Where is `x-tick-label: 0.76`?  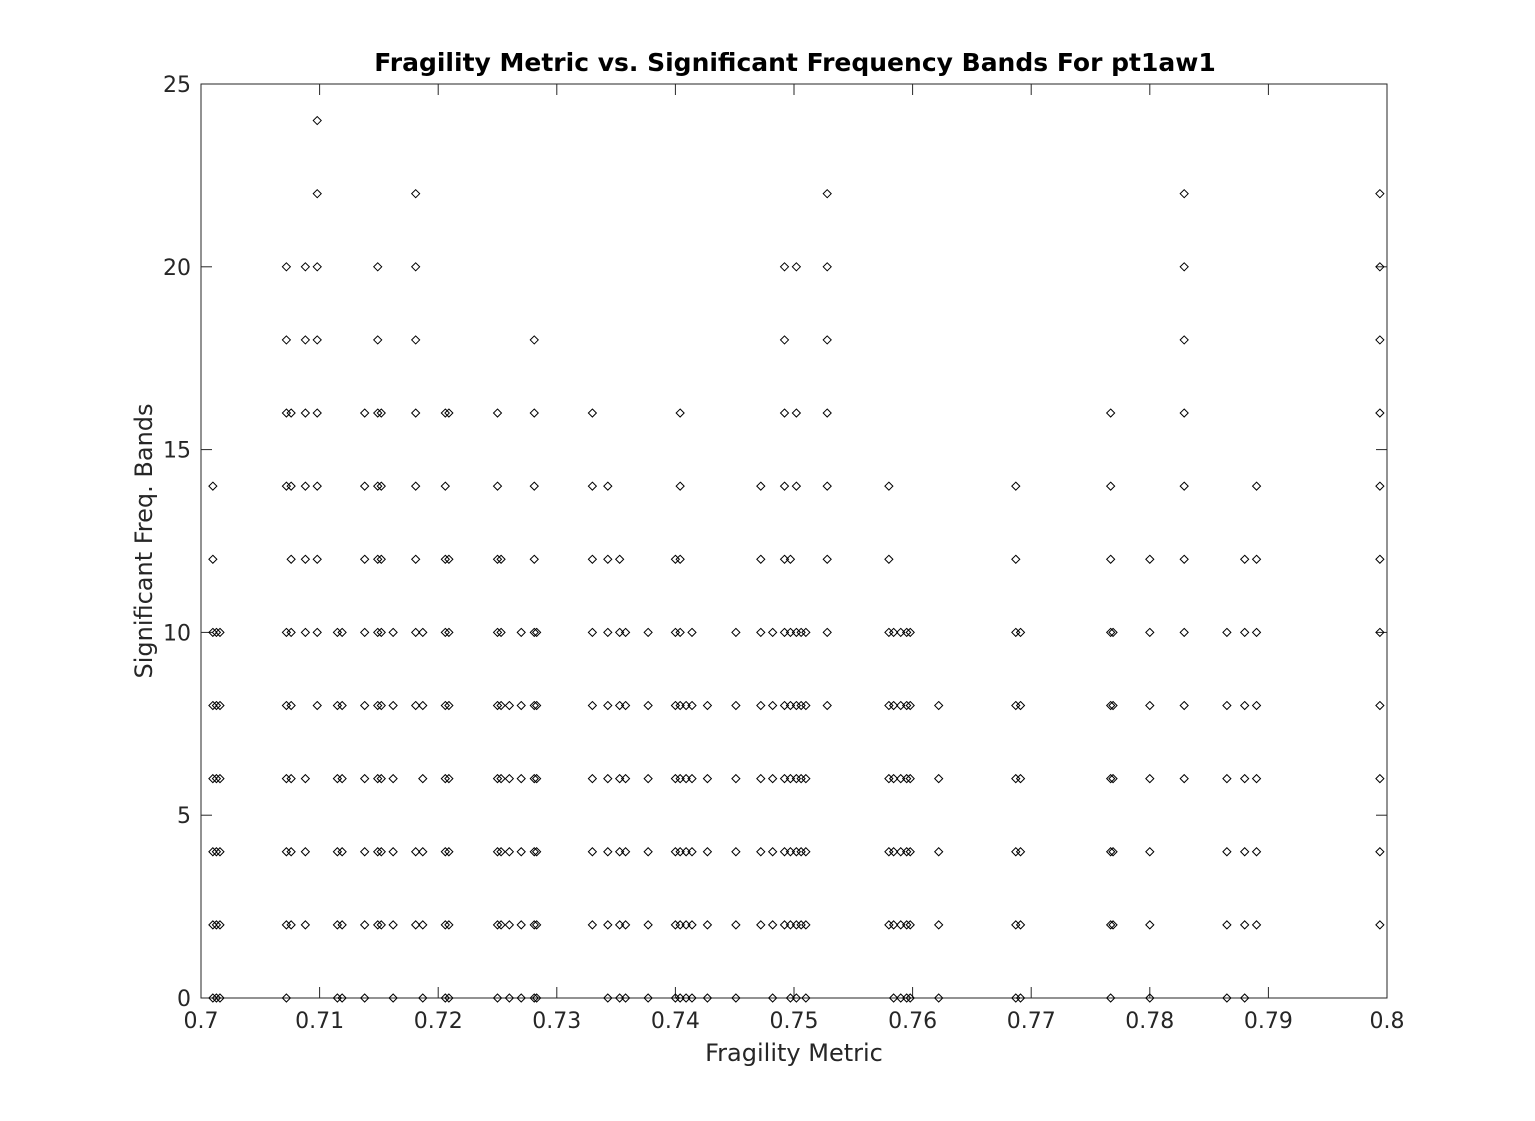 x-tick-label: 0.76 is located at coordinates (912, 1021).